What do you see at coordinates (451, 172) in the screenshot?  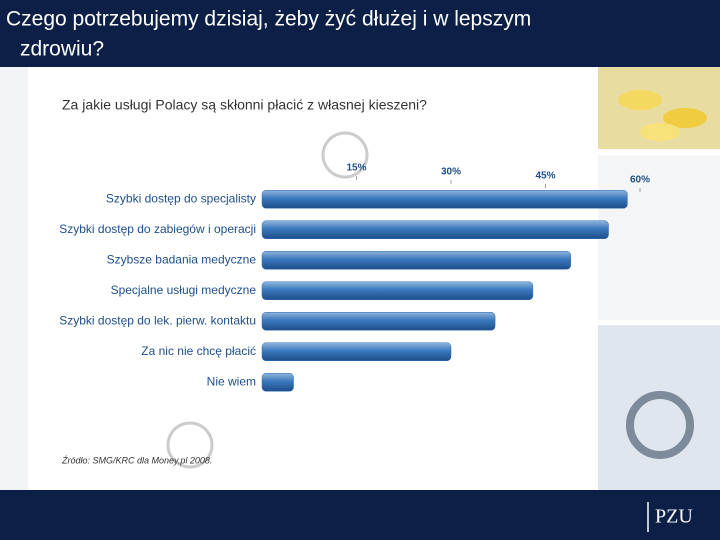 I see `x-tick-label: 30%` at bounding box center [451, 172].